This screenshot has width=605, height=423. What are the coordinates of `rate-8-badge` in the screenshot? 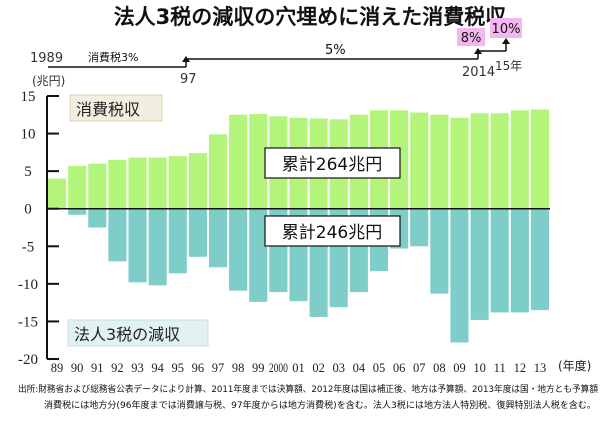 It's located at (471, 37).